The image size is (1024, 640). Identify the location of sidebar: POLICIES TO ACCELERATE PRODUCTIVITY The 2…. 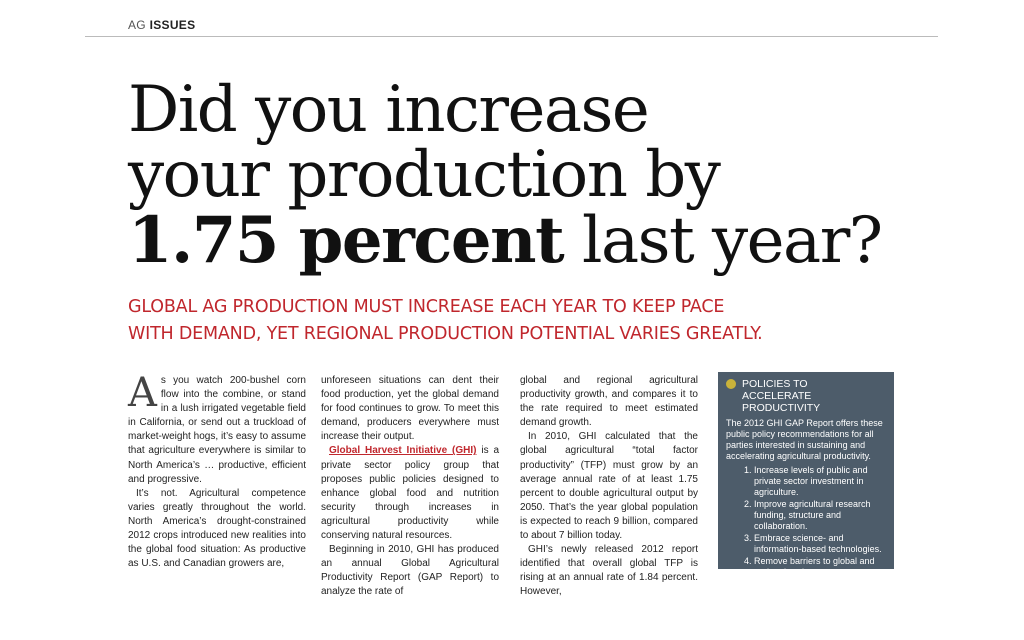
(806, 474).